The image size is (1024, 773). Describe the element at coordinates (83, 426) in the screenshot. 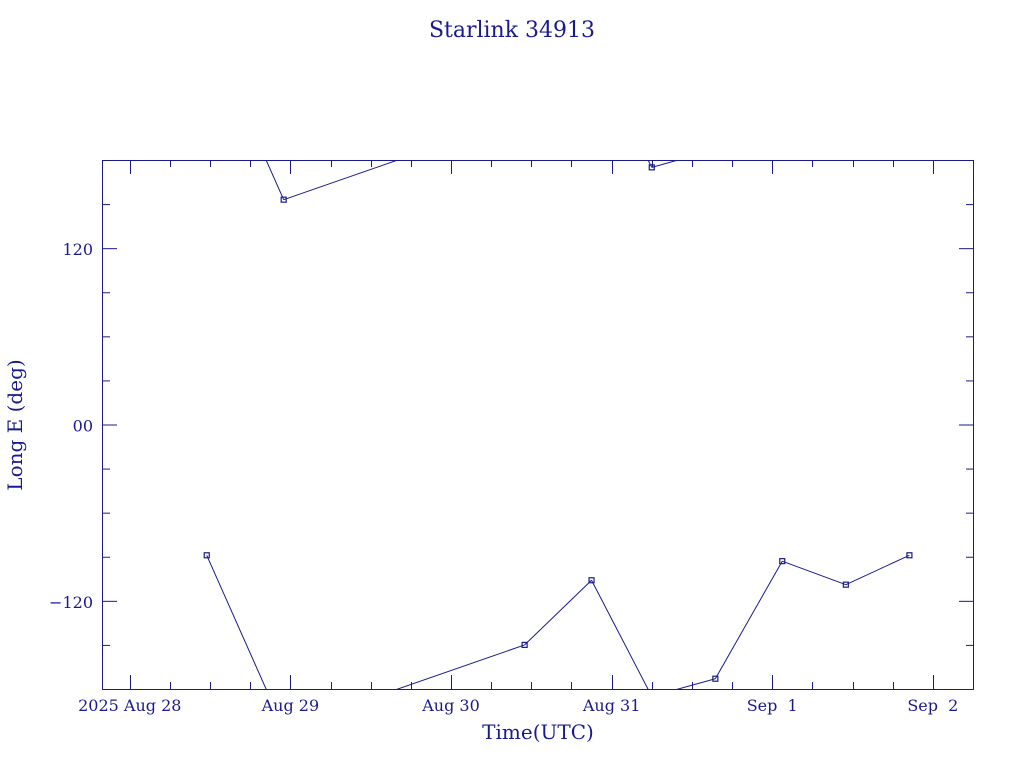

I see `y-tick-label: 00` at that location.